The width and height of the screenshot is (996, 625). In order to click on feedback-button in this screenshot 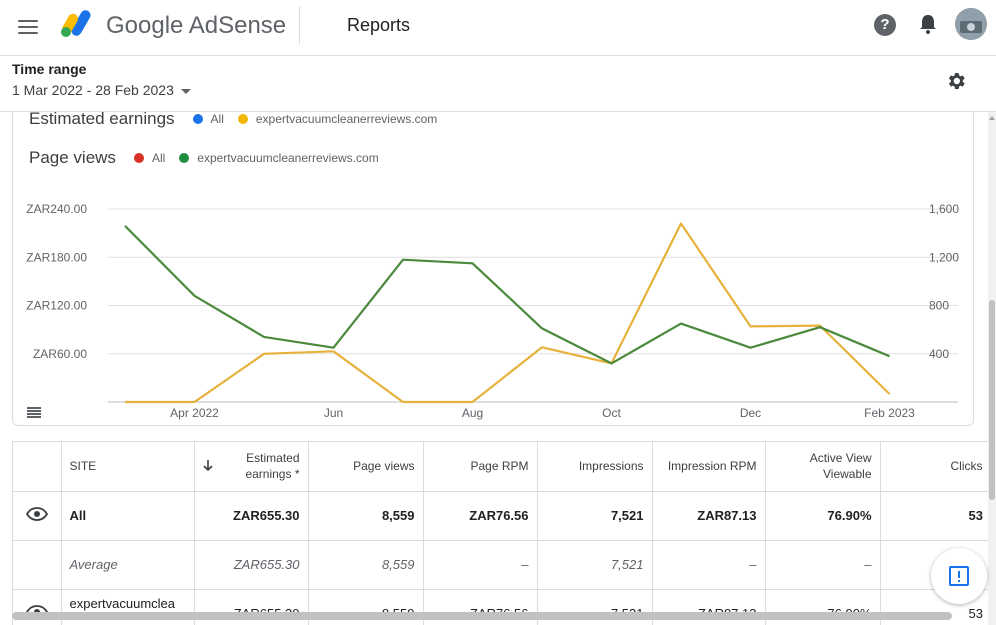, I will do `click(959, 576)`.